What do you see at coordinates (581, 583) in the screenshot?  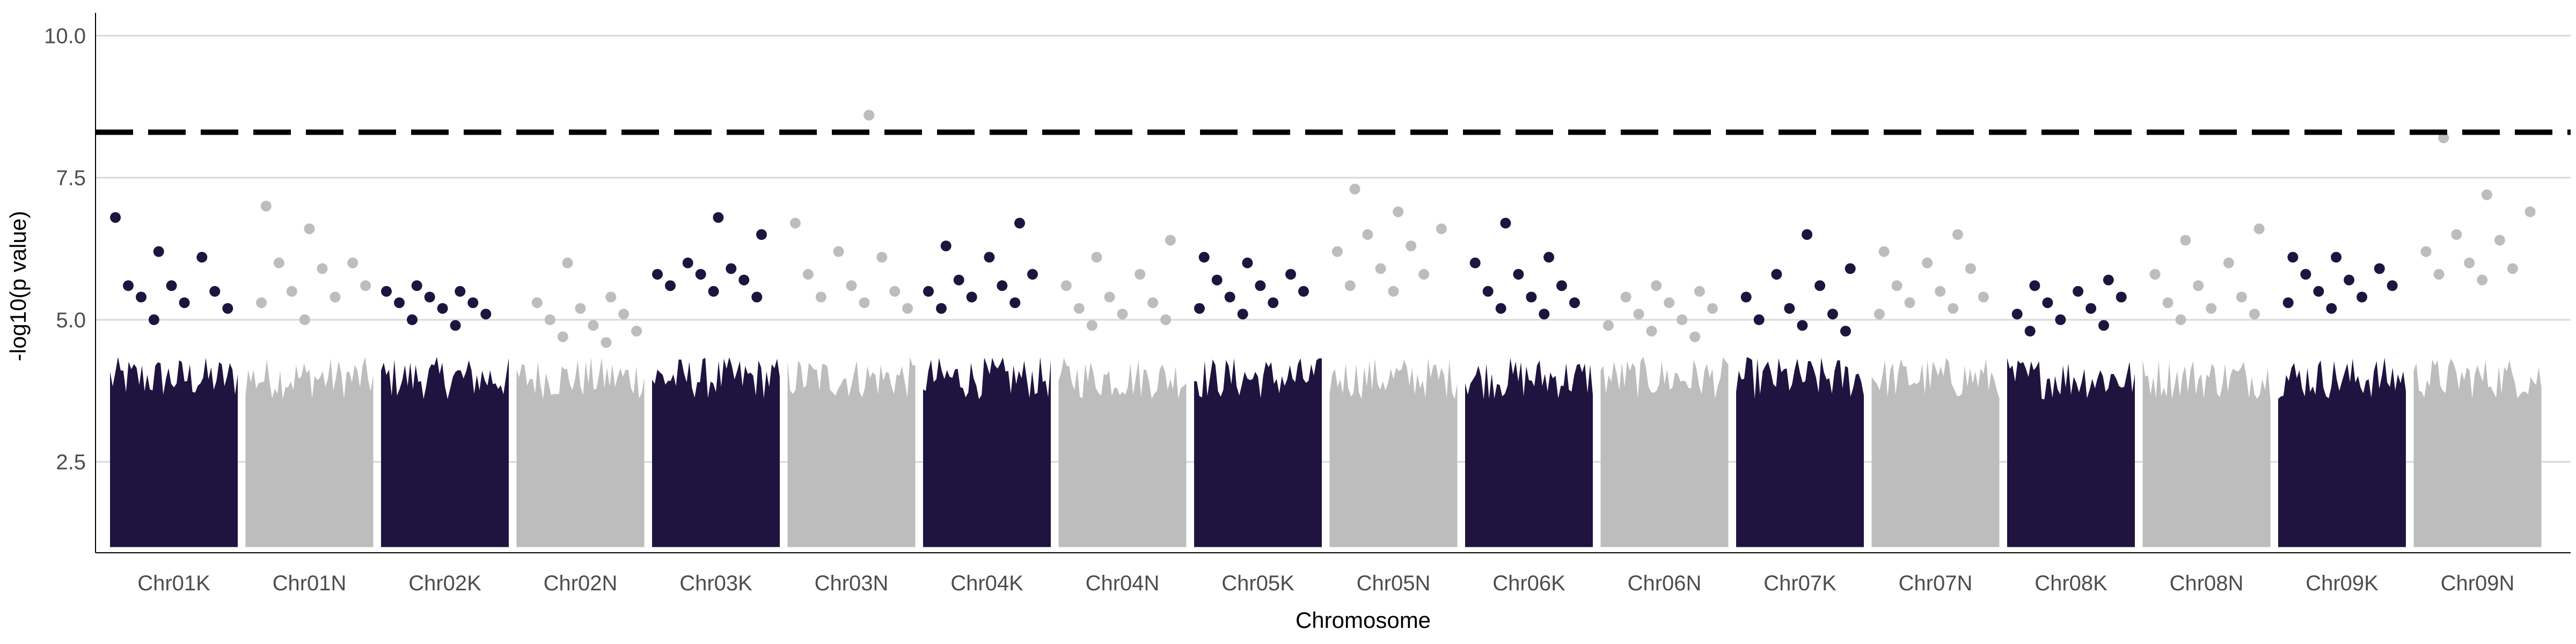 I see `x-tick-label-chr02n: Chr02N` at bounding box center [581, 583].